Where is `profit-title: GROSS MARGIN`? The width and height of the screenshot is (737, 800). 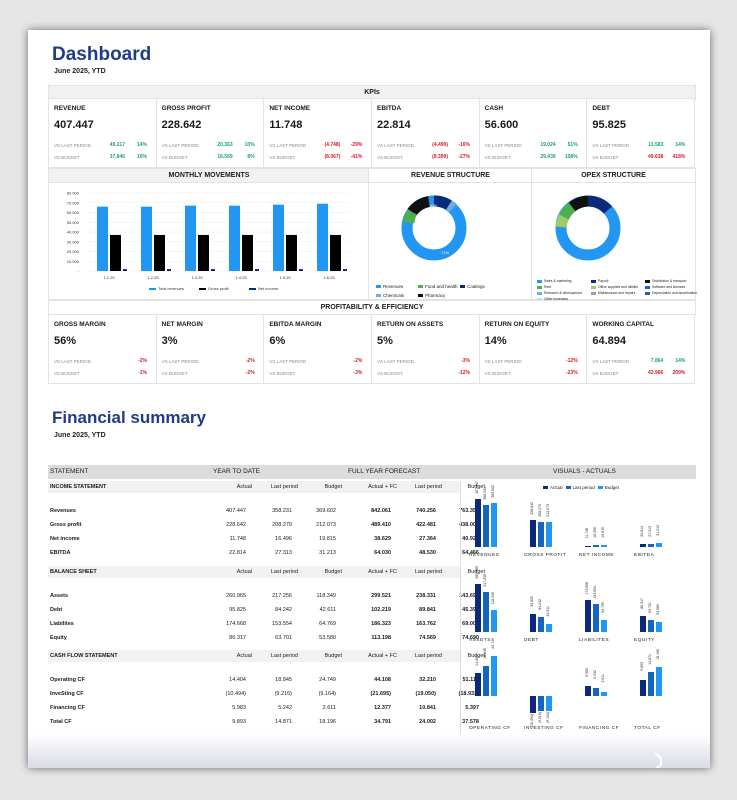
profit-title: GROSS MARGIN is located at coordinates (80, 324).